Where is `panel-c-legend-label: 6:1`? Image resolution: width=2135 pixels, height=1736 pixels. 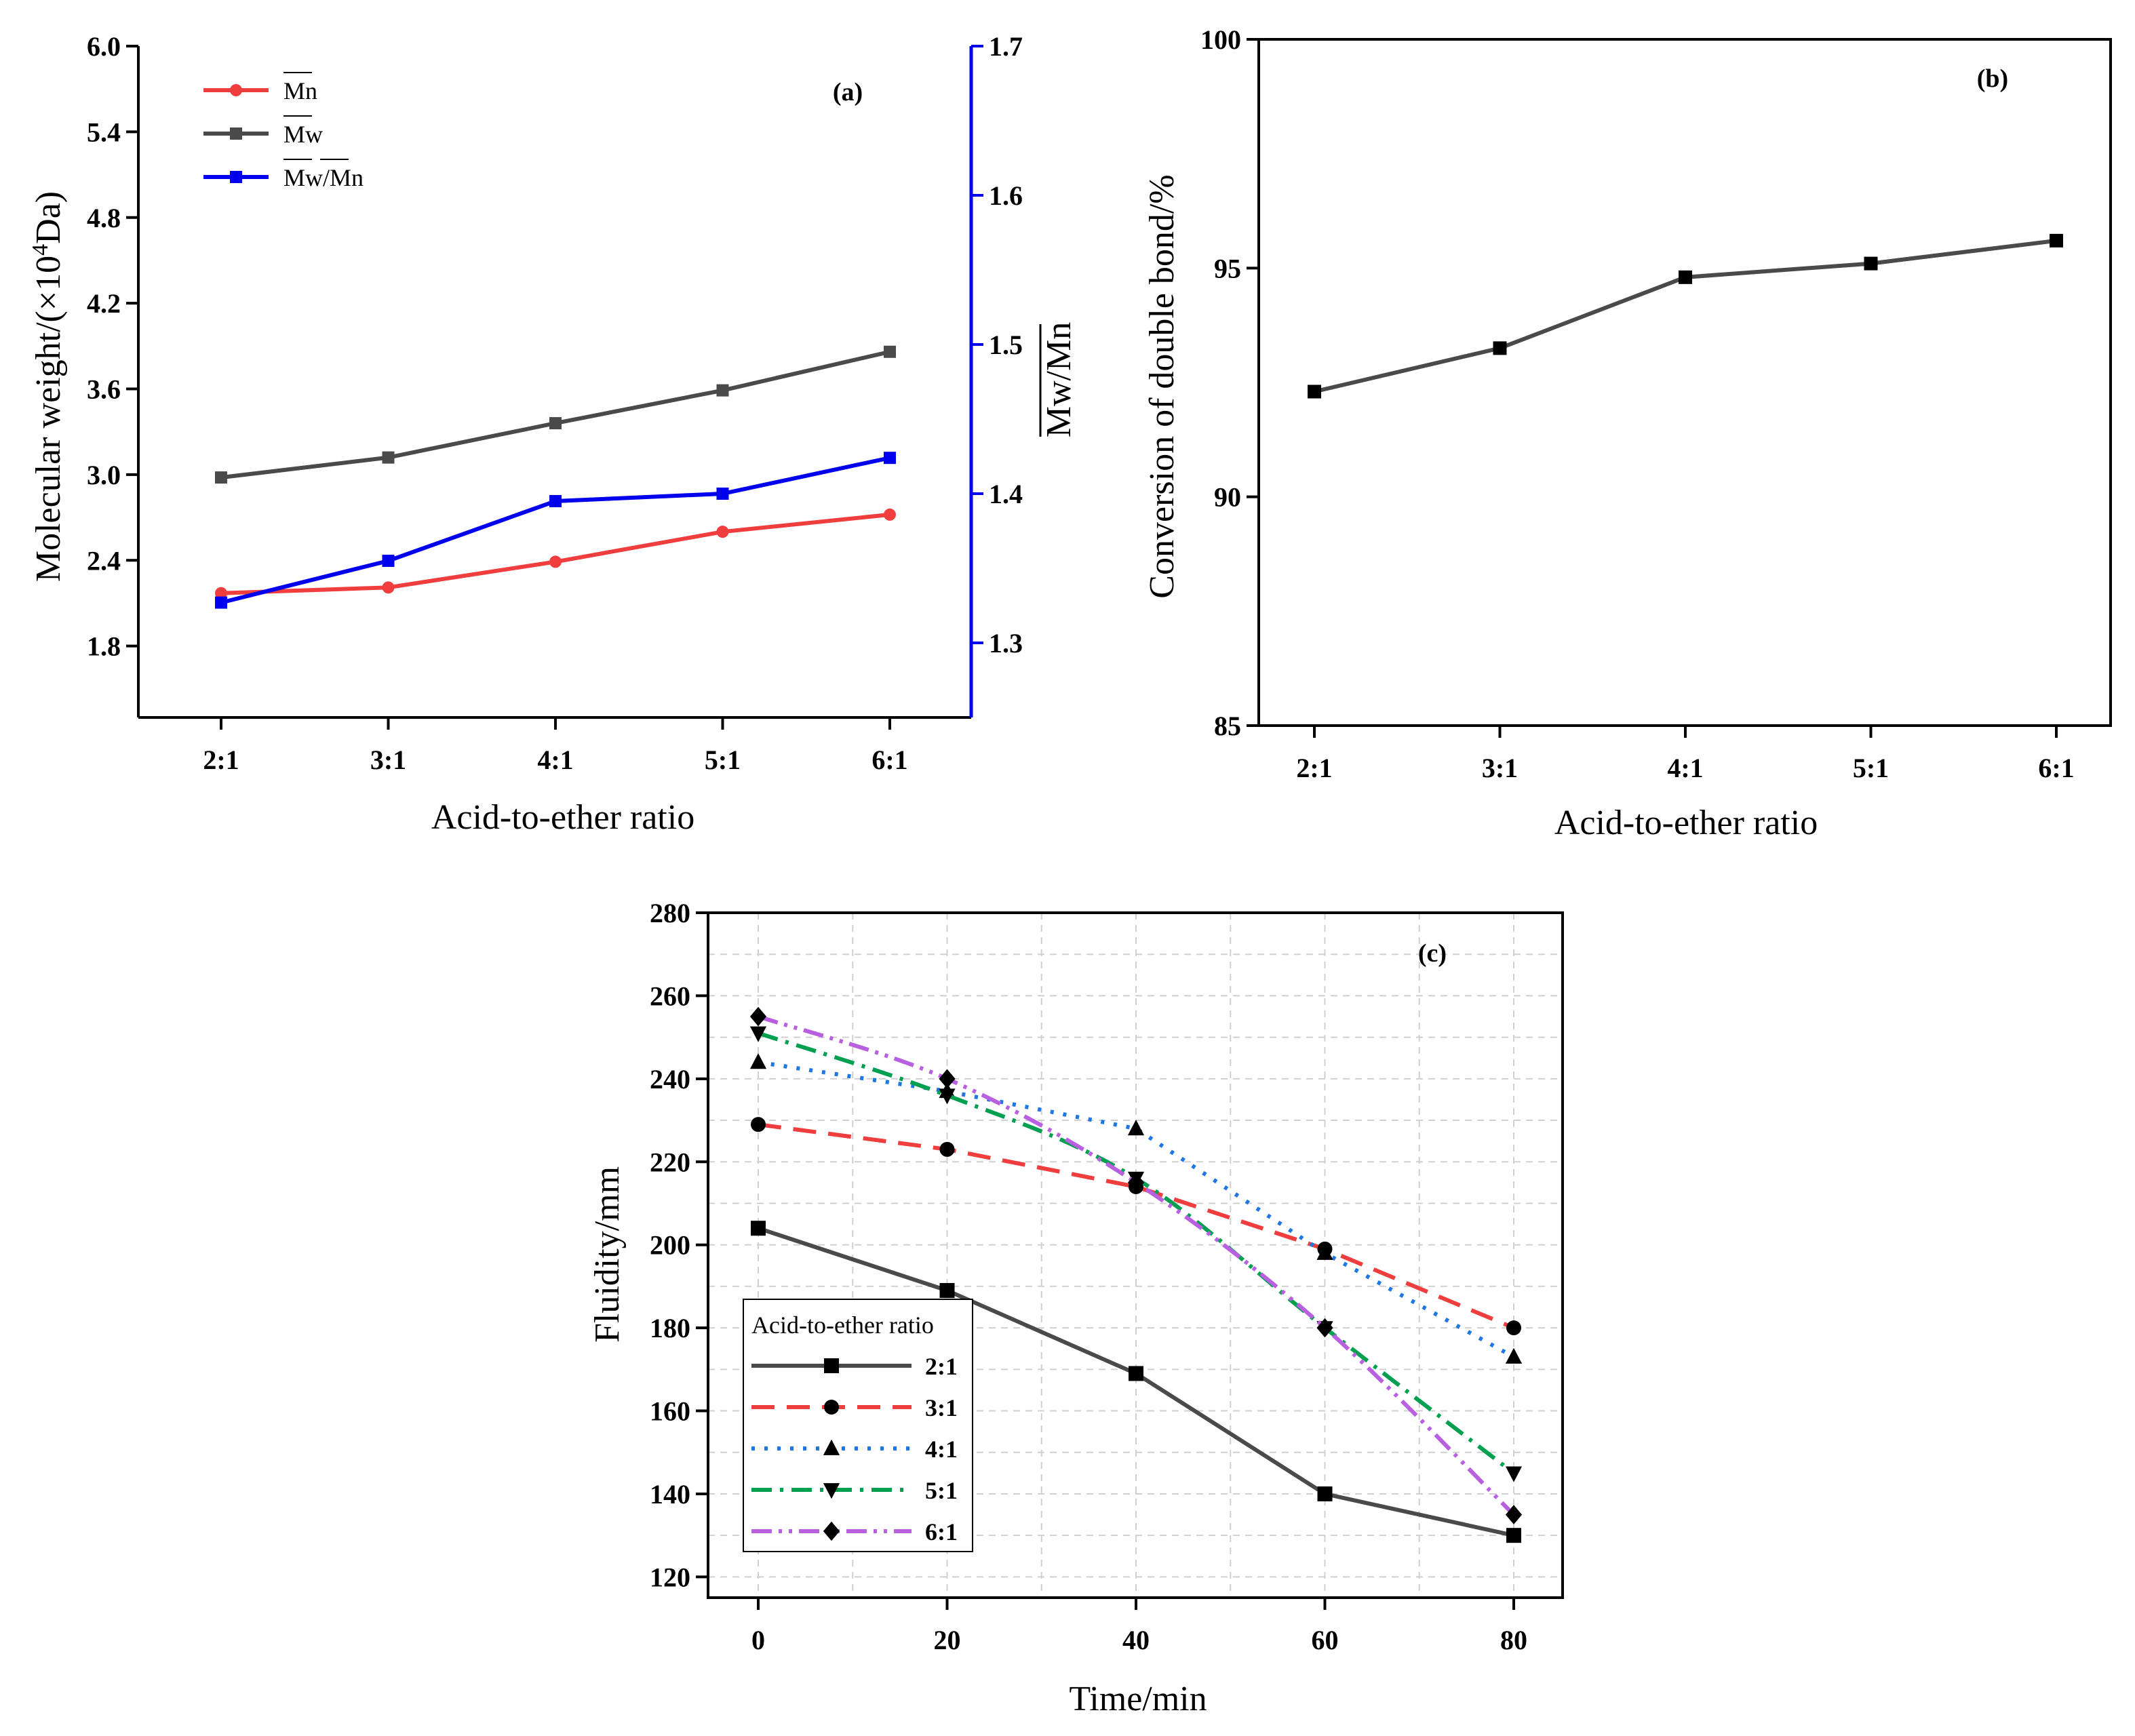 panel-c-legend-label: 6:1 is located at coordinates (941, 1531).